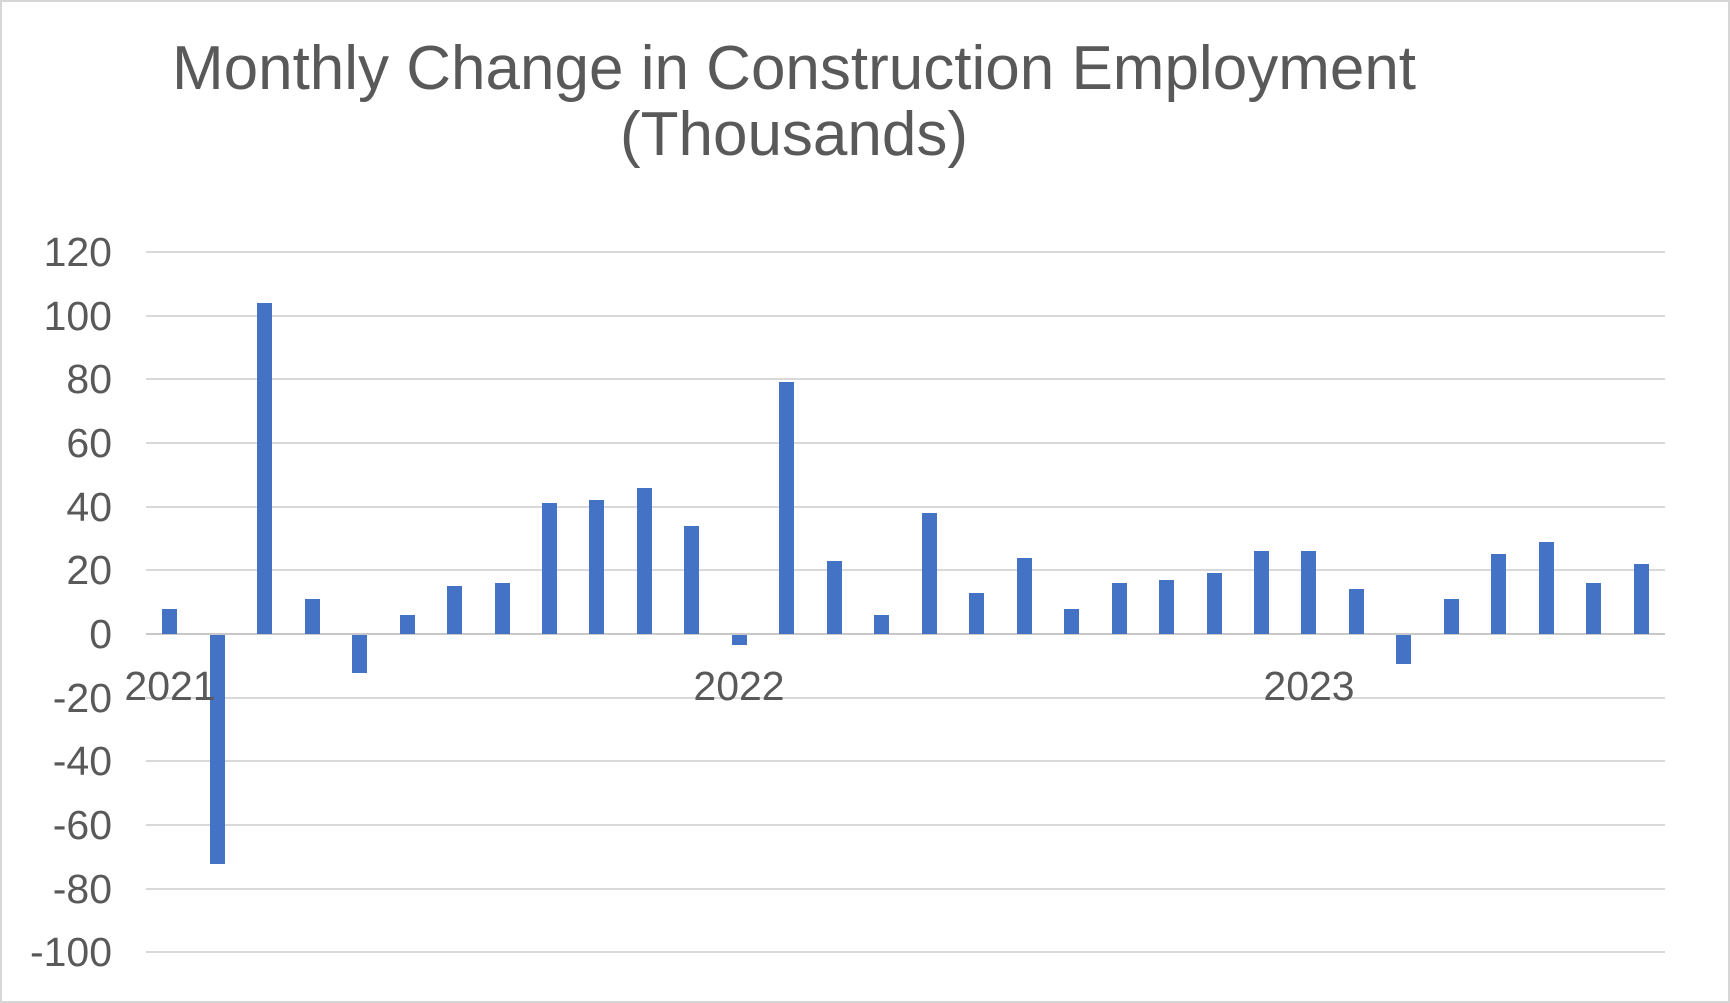  What do you see at coordinates (1498, 594) in the screenshot?
I see `bar-may-2023` at bounding box center [1498, 594].